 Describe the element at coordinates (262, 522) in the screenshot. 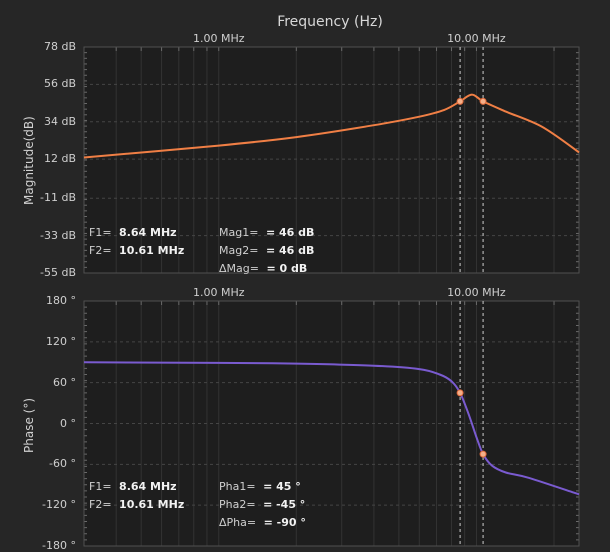

I see `delta-pha-readout: ΔPha= = -90 °` at that location.